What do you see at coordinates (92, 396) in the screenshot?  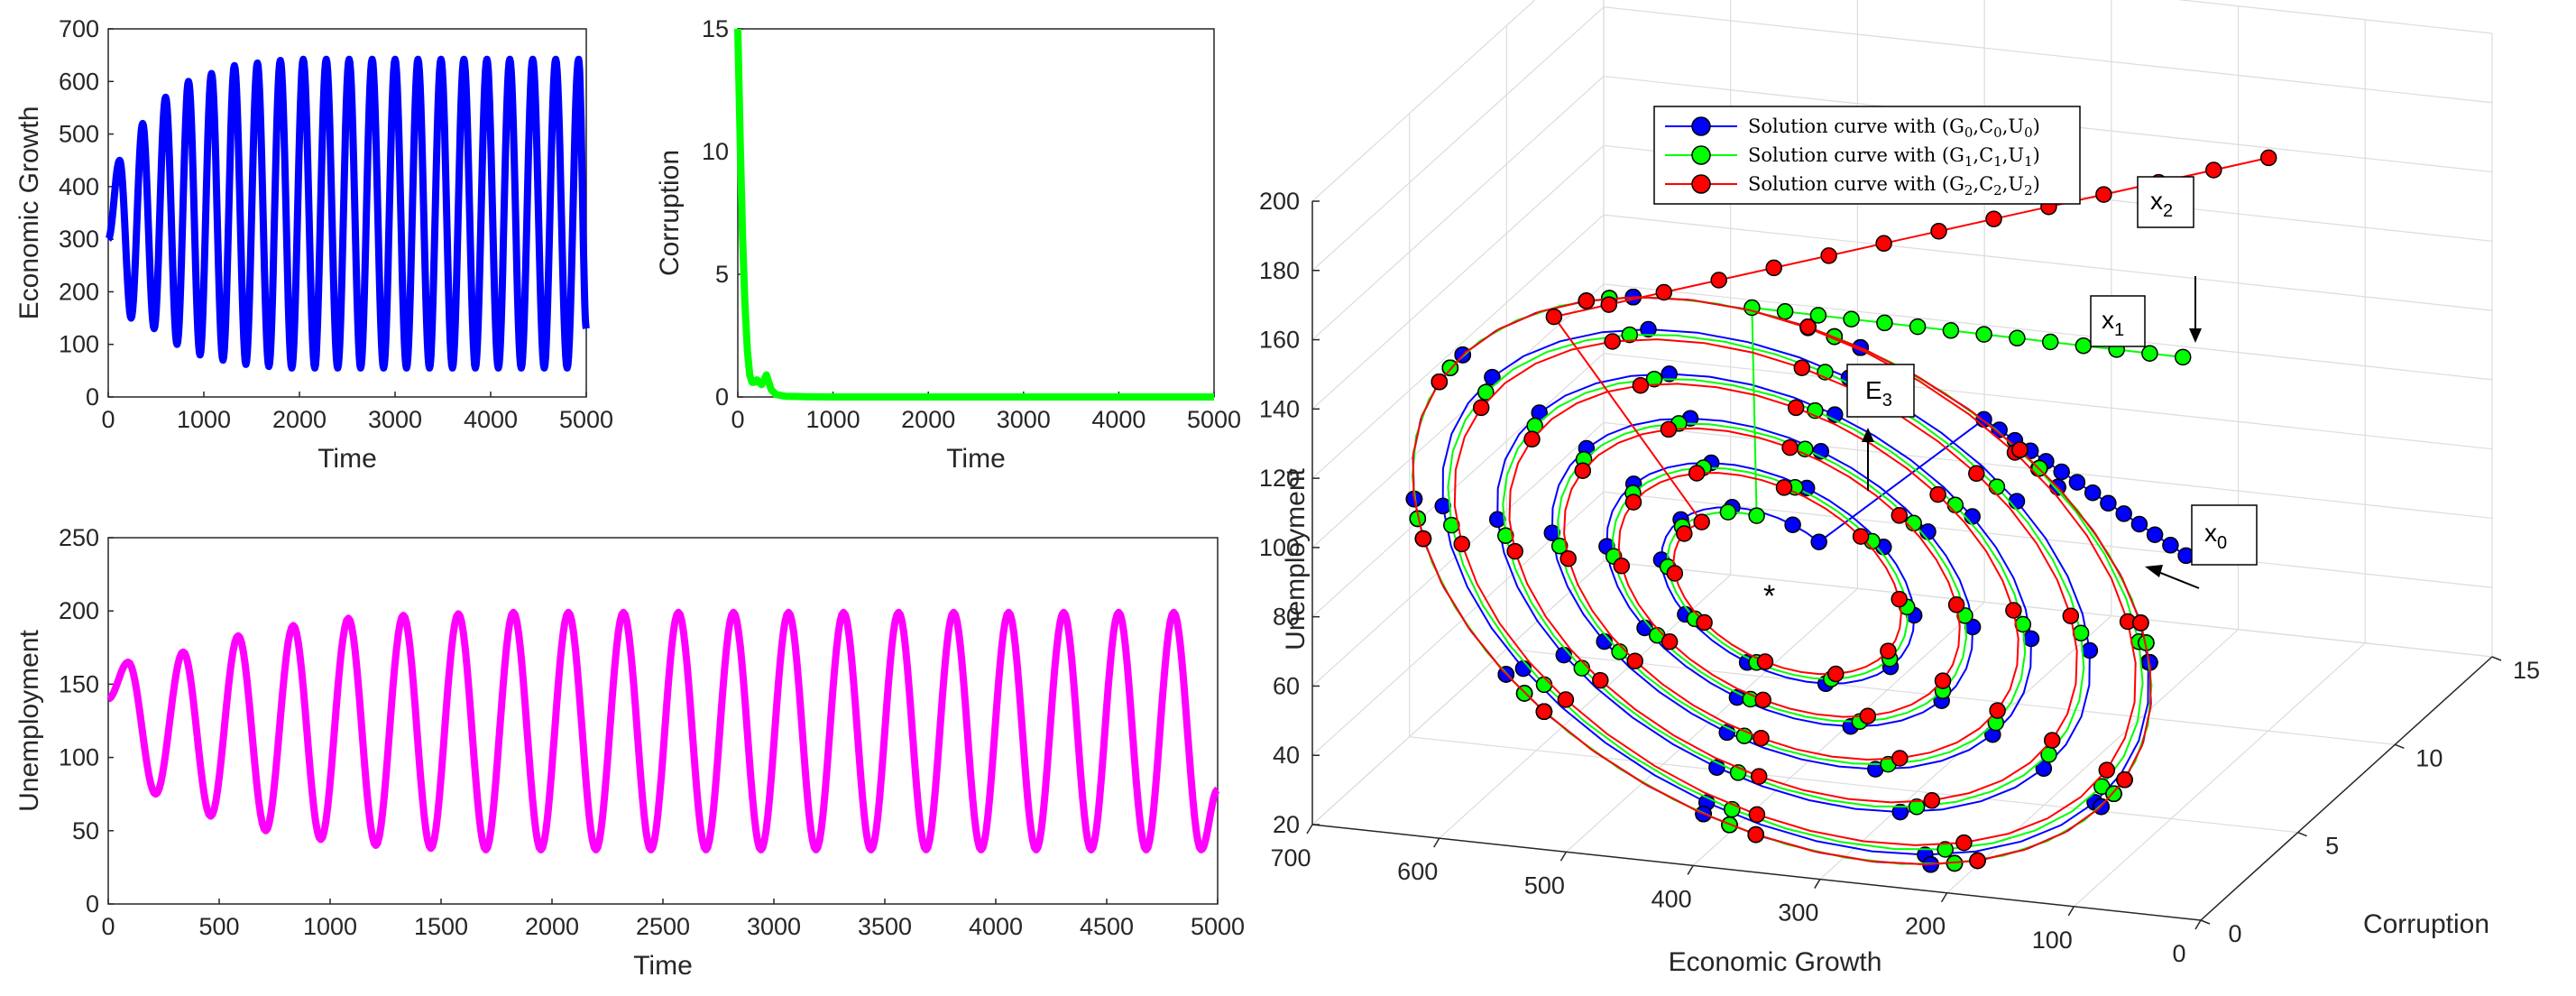 I see `econ-ytick-label: 0` at bounding box center [92, 396].